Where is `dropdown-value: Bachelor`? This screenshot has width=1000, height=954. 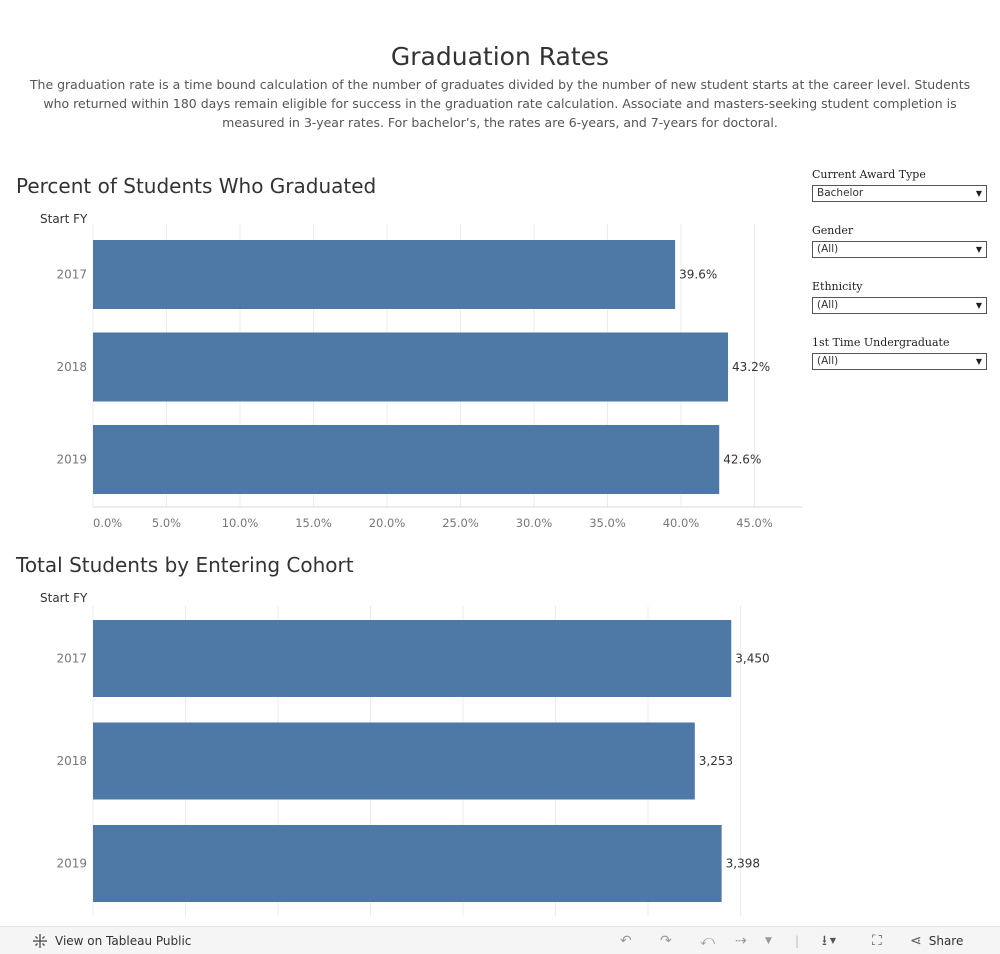 dropdown-value: Bachelor is located at coordinates (840, 193).